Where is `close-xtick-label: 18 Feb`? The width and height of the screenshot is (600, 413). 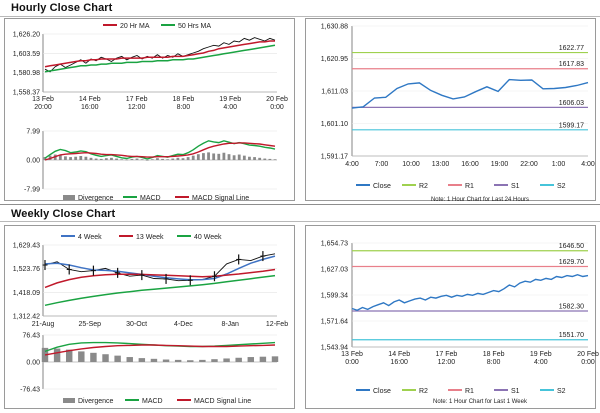
close-xtick-label: 18 Feb is located at coordinates (494, 354).